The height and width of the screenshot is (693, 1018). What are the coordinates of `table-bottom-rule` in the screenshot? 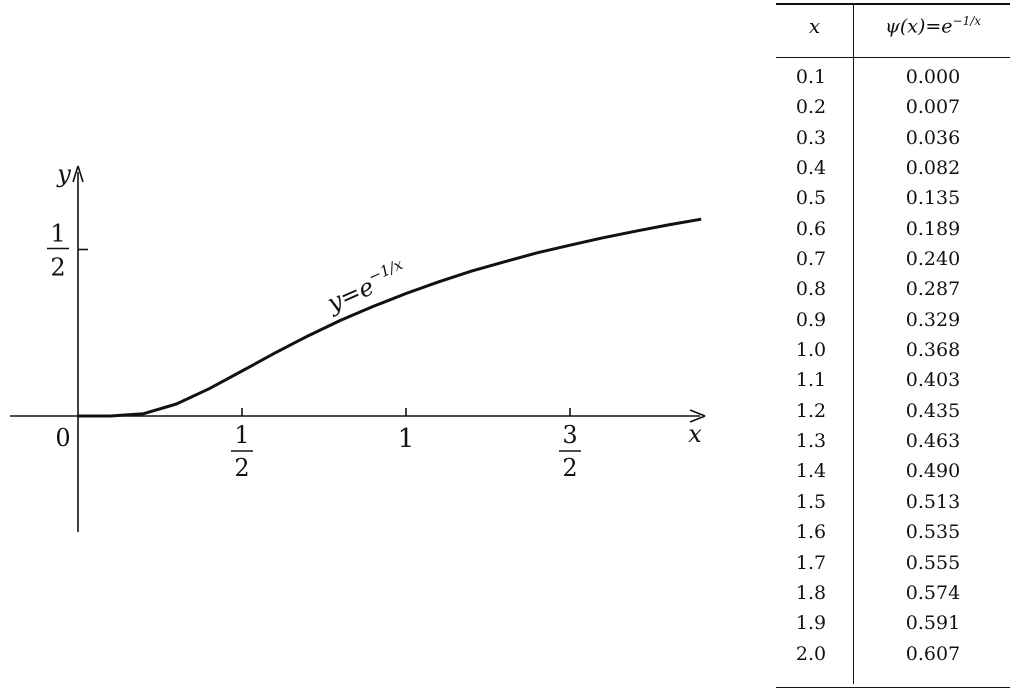 It's located at (893, 687).